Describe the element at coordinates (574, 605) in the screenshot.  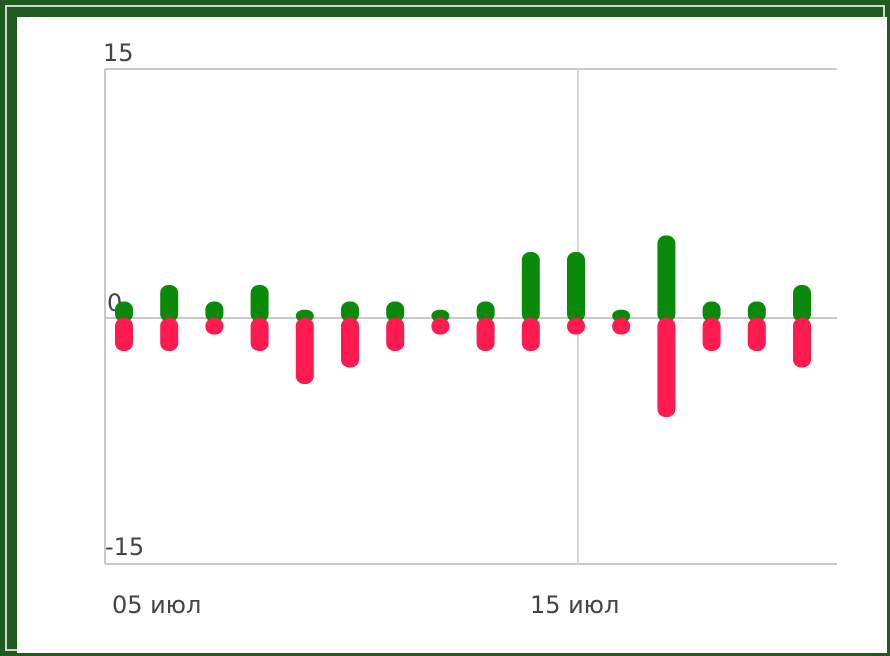
I see `x-tick-15-jul: 15 июл` at that location.